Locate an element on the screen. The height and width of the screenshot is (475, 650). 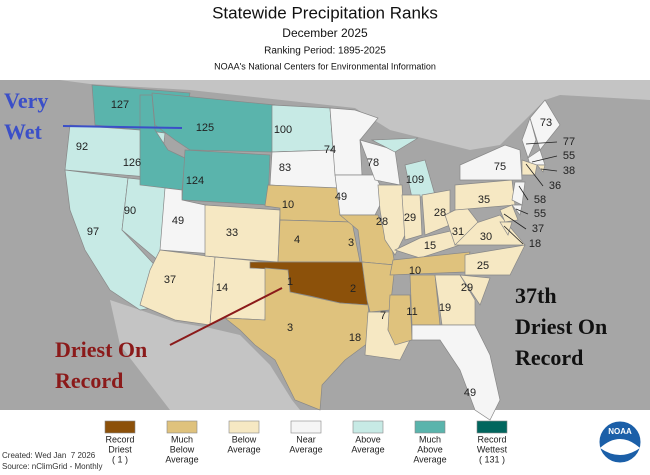
annotation: Very is located at coordinates (26, 100).